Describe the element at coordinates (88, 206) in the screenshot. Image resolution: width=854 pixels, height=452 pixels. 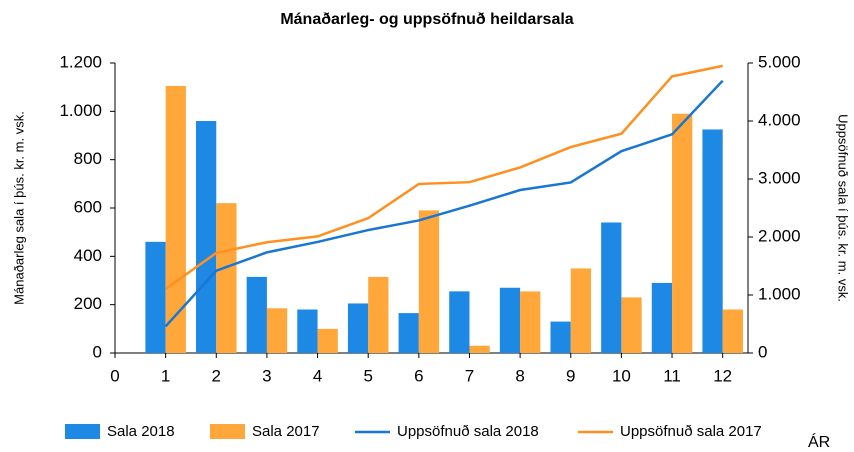
I see `y-tick-label: 600` at that location.